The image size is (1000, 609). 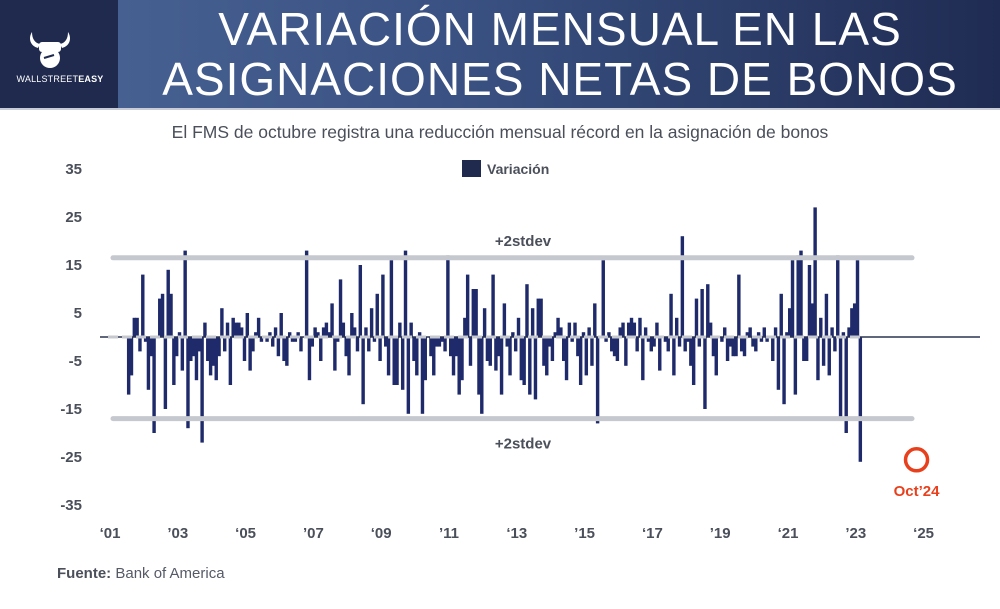 I want to click on x-tick-label: ‘13, so click(x=516, y=533).